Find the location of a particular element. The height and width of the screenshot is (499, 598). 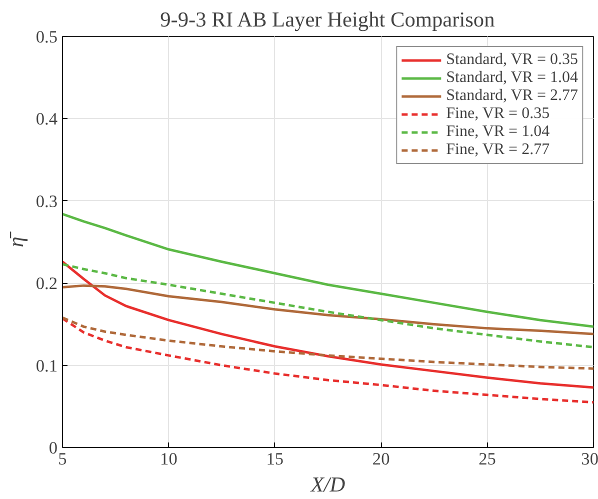

x-tick-label: 5 is located at coordinates (62, 459).